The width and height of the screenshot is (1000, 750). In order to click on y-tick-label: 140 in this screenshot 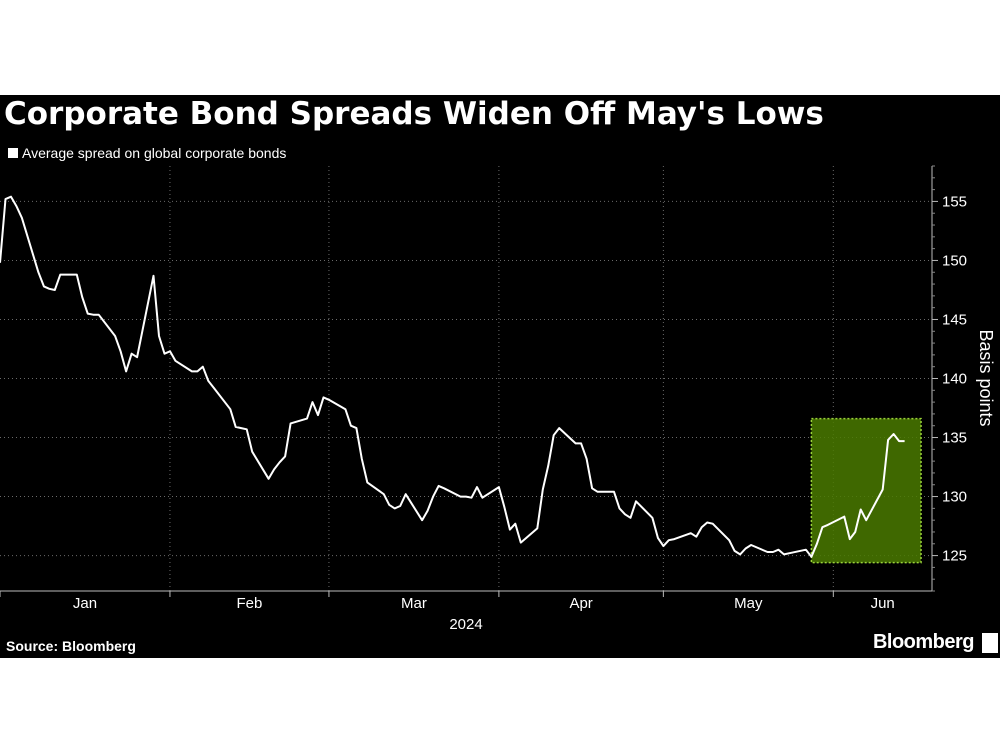, I will do `click(954, 379)`.